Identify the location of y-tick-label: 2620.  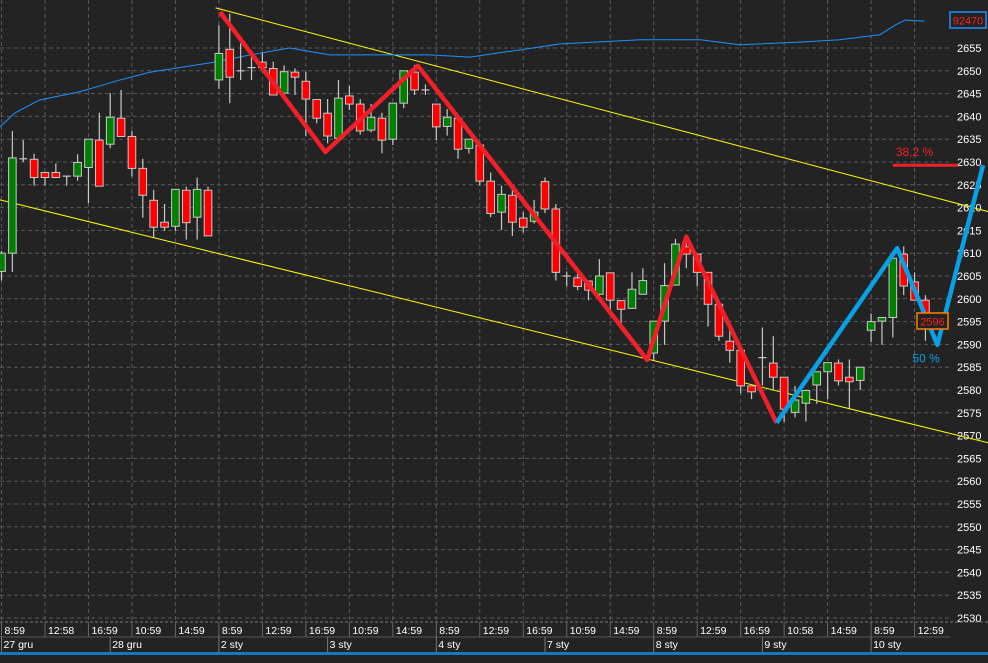
(969, 209).